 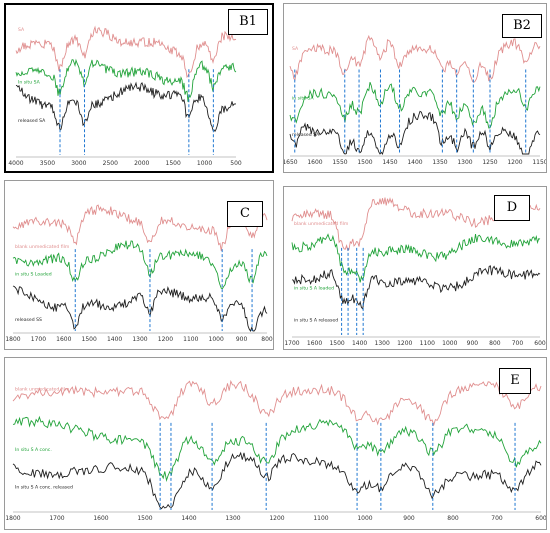 I want to click on series-label-2: In situ S A conc., so click(x=33, y=450).